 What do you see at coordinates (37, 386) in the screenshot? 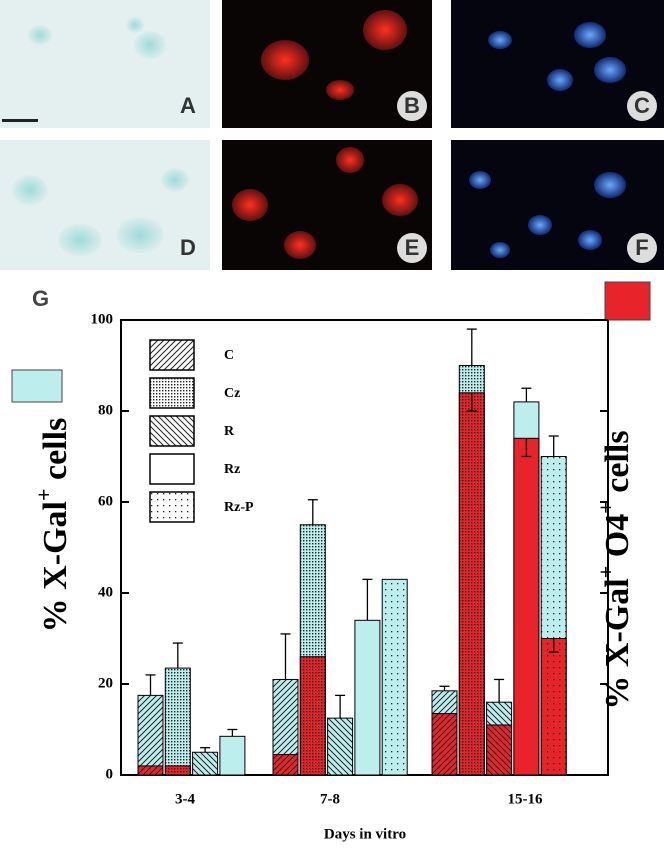
I see `xgal-key` at bounding box center [37, 386].